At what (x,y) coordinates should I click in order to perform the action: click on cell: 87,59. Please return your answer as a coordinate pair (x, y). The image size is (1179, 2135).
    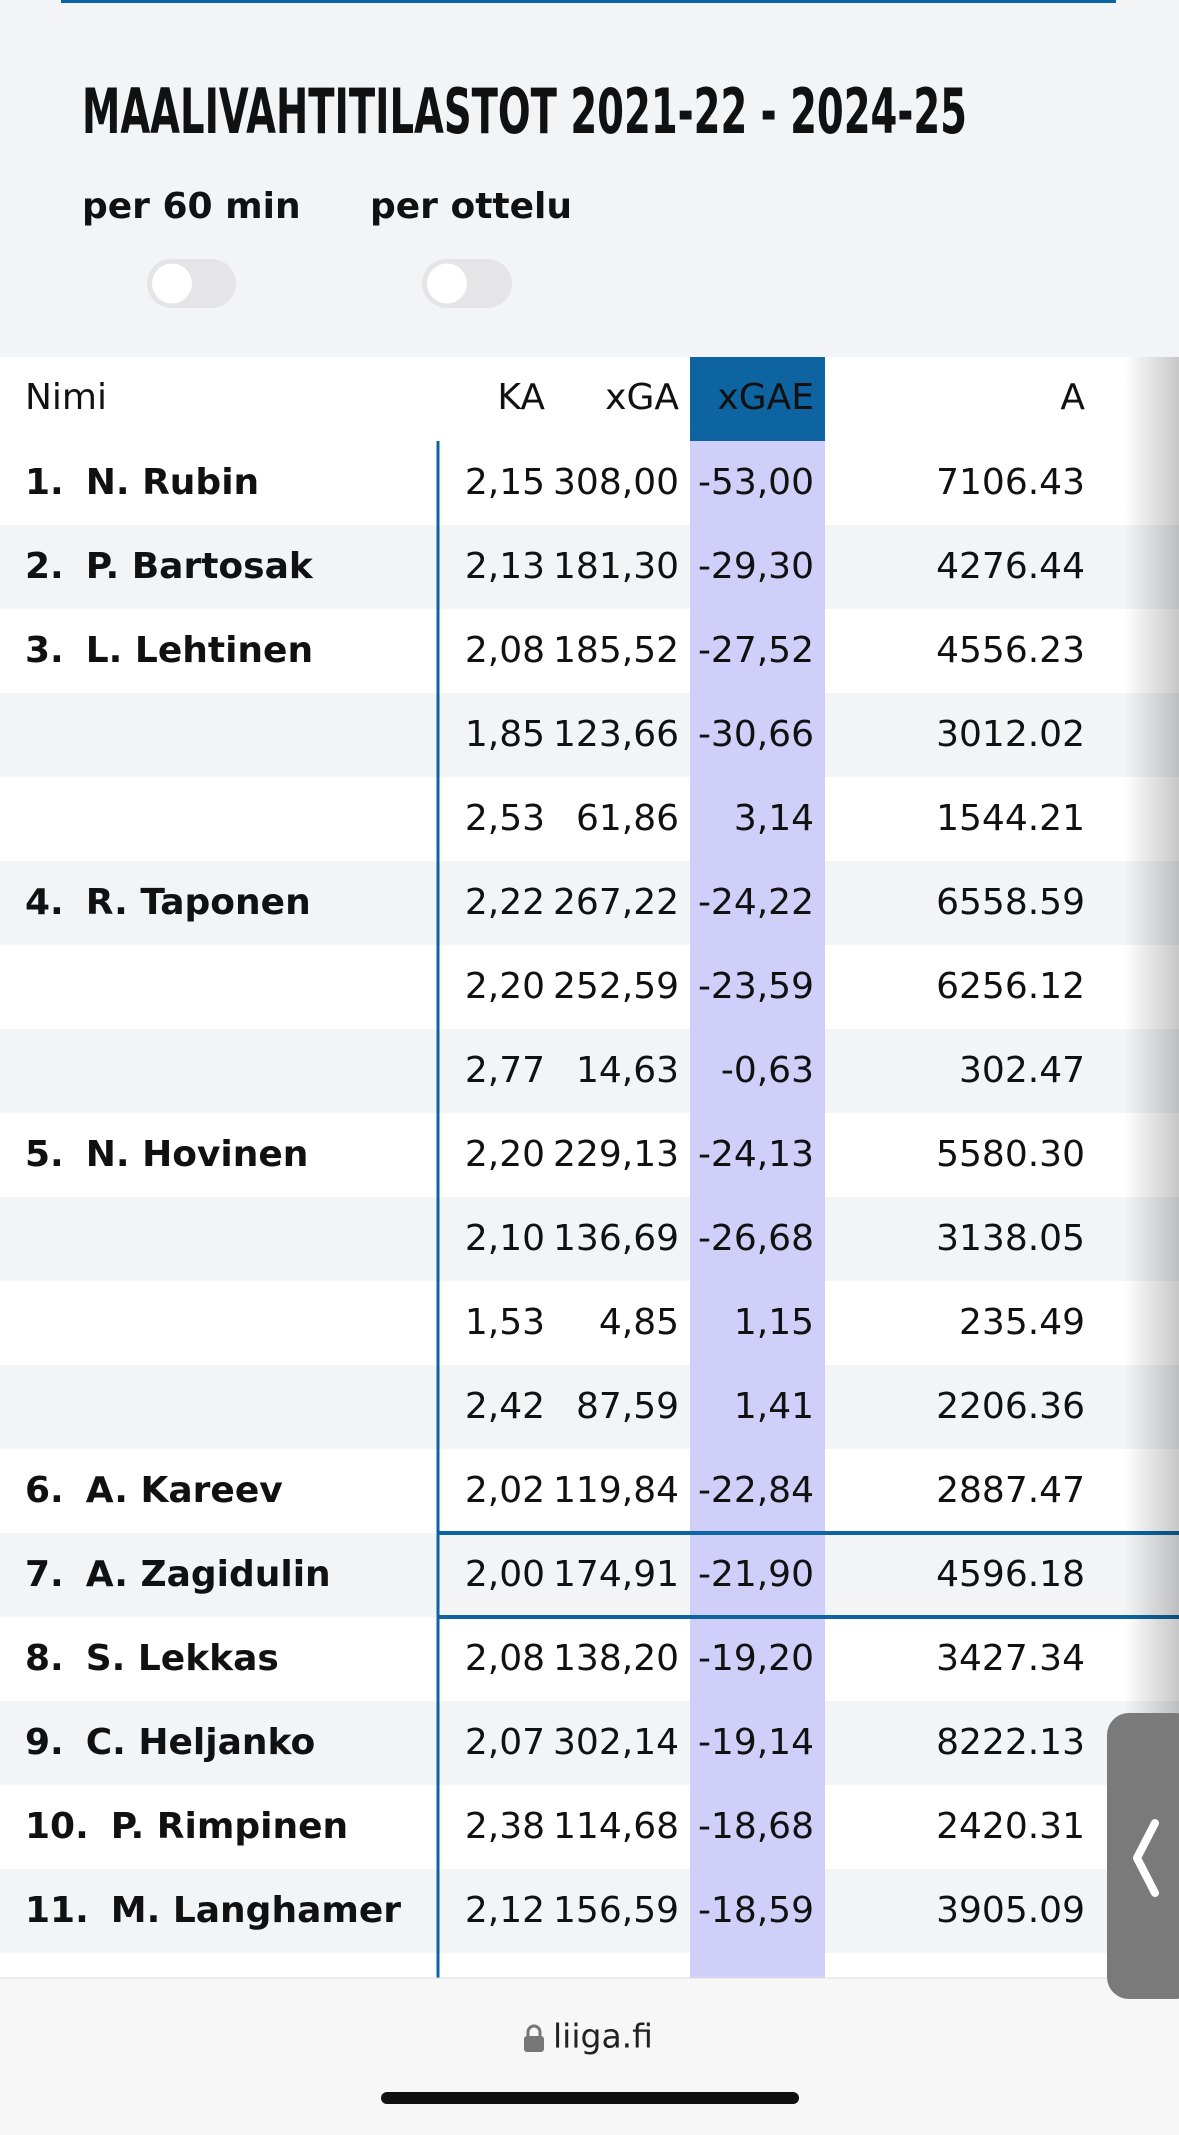
    Looking at the image, I should click on (627, 1406).